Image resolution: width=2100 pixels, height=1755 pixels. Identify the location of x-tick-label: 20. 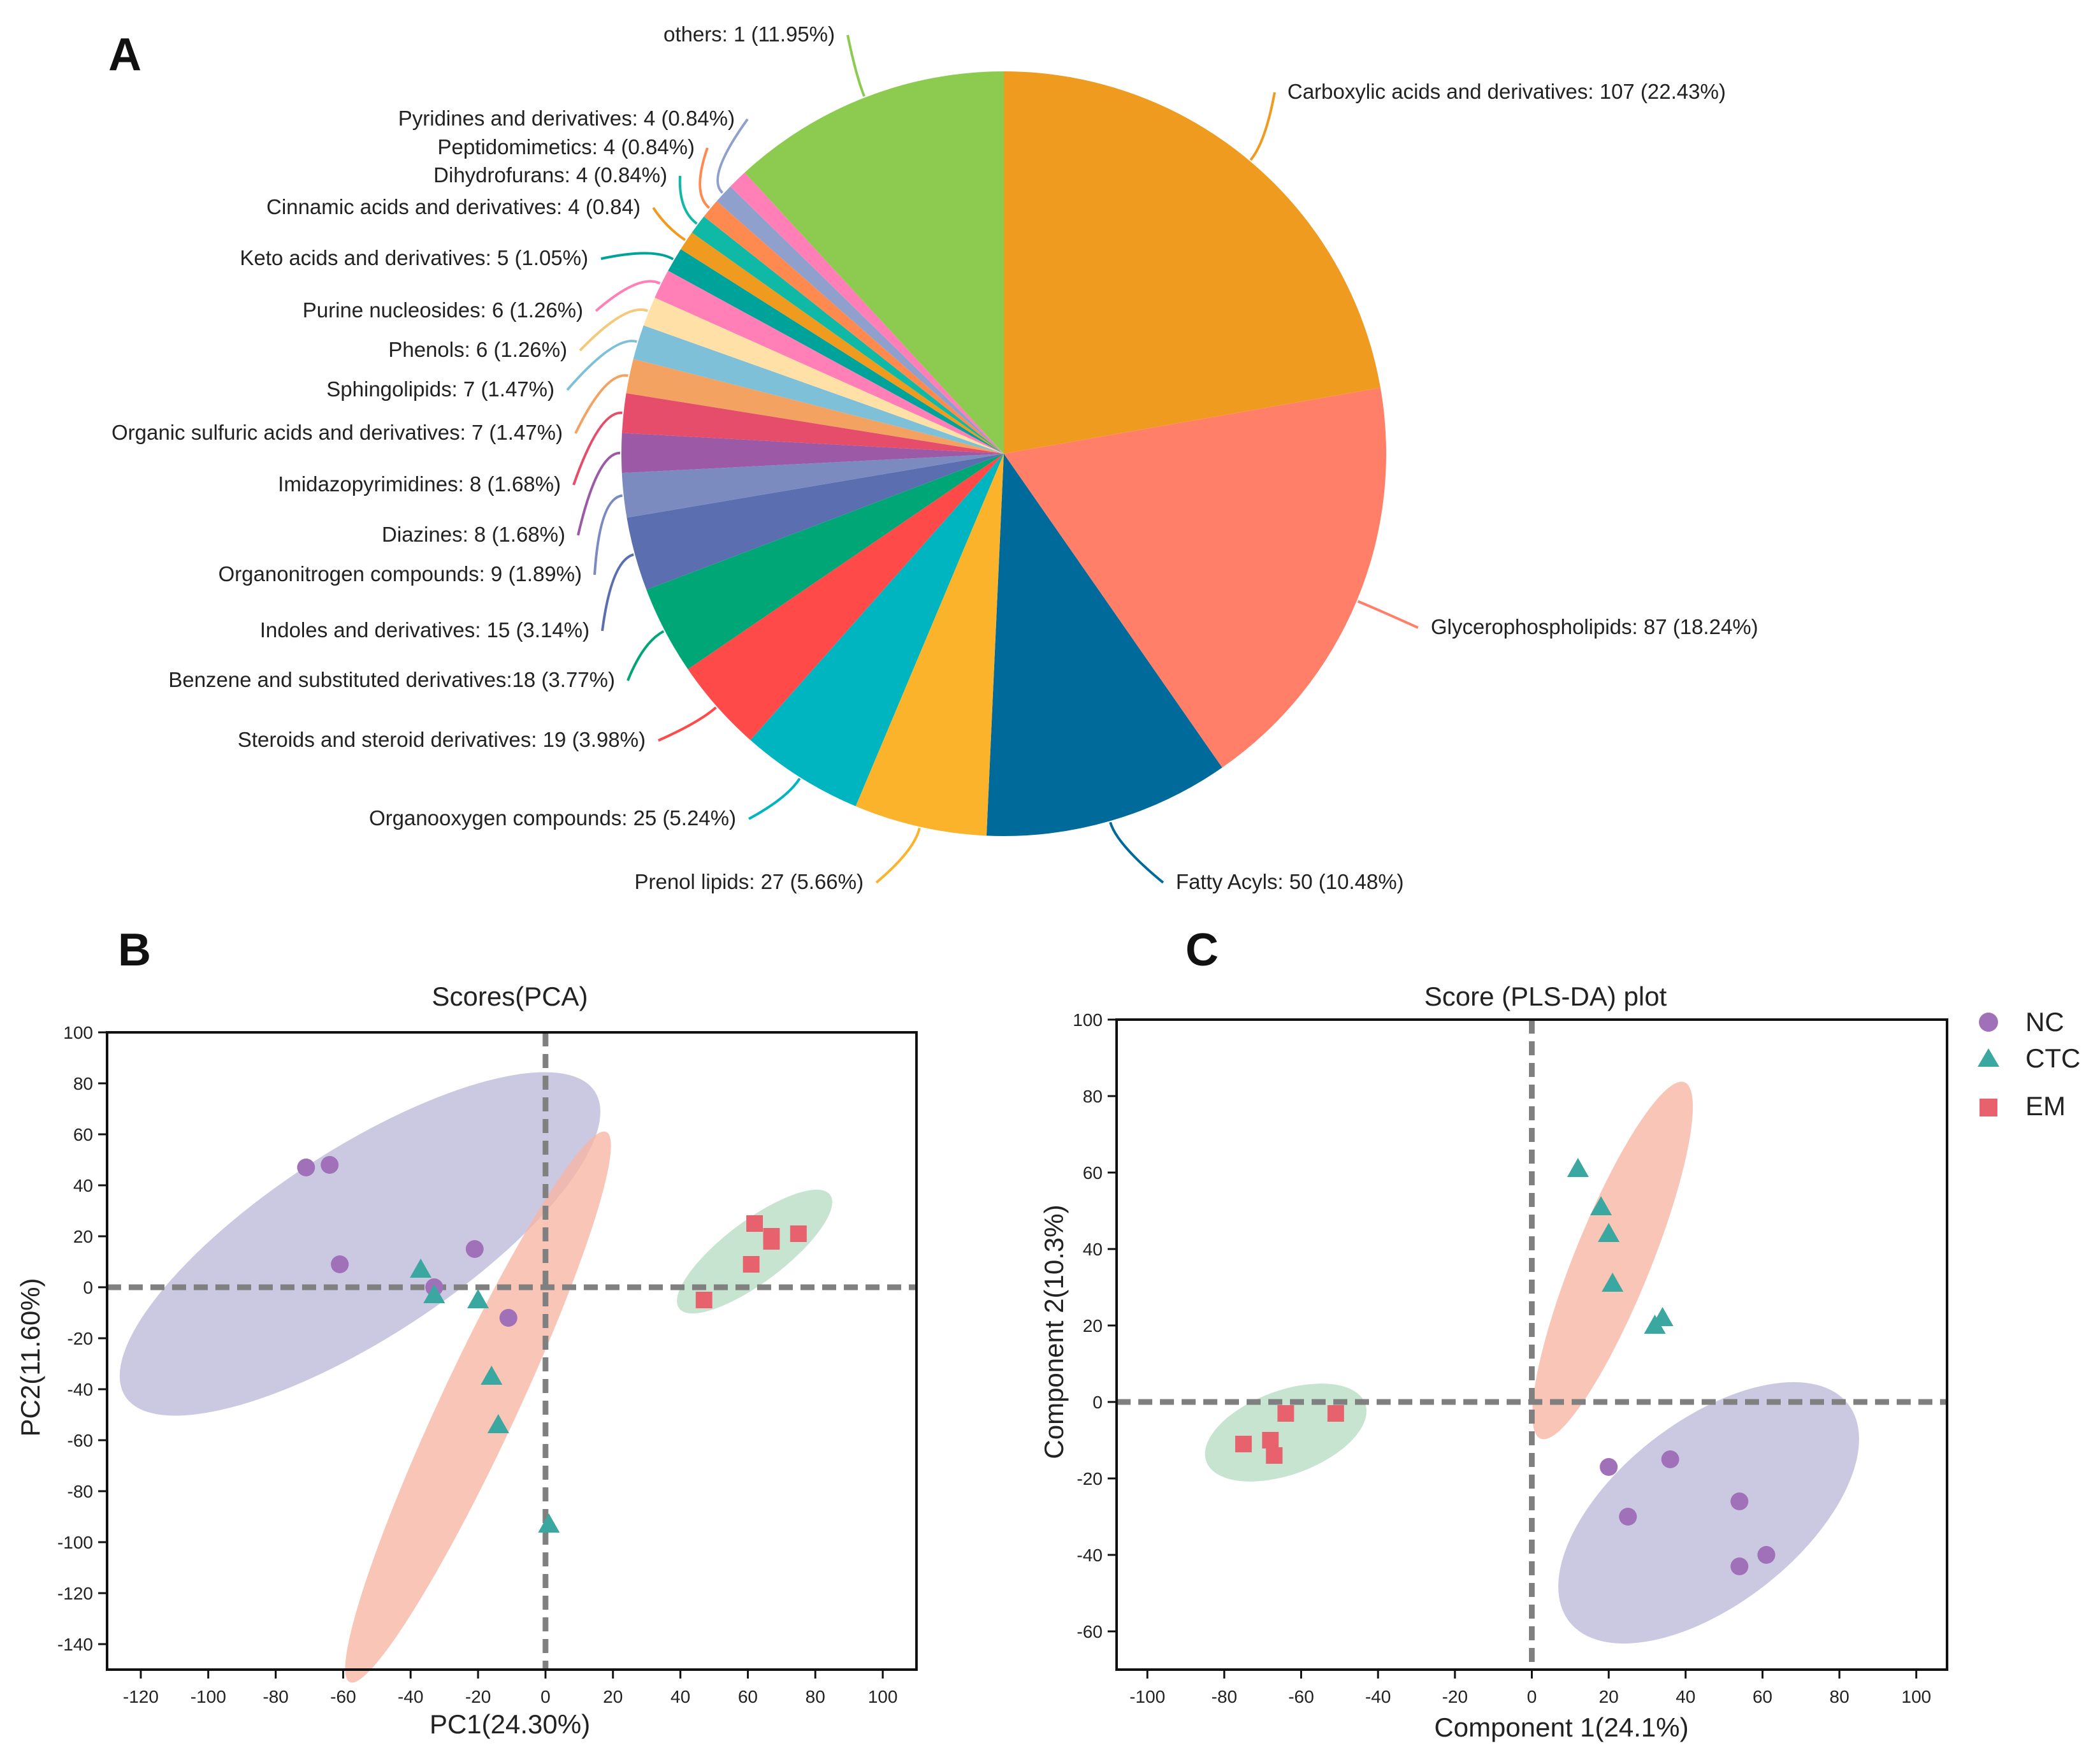
(613, 1697).